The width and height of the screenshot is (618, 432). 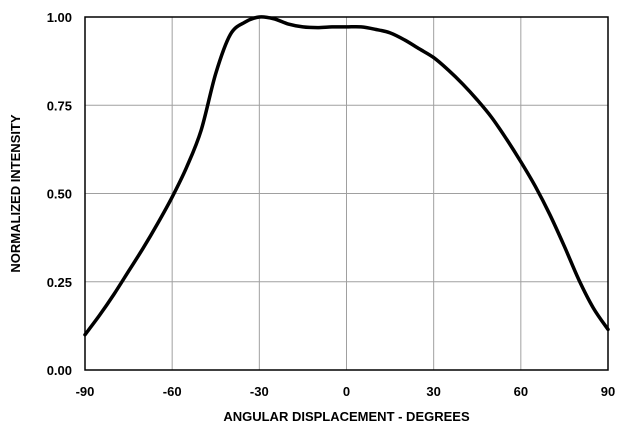 I want to click on x-tick-labels: -90 -60 -30 0 30 60 90, so click(x=346, y=391).